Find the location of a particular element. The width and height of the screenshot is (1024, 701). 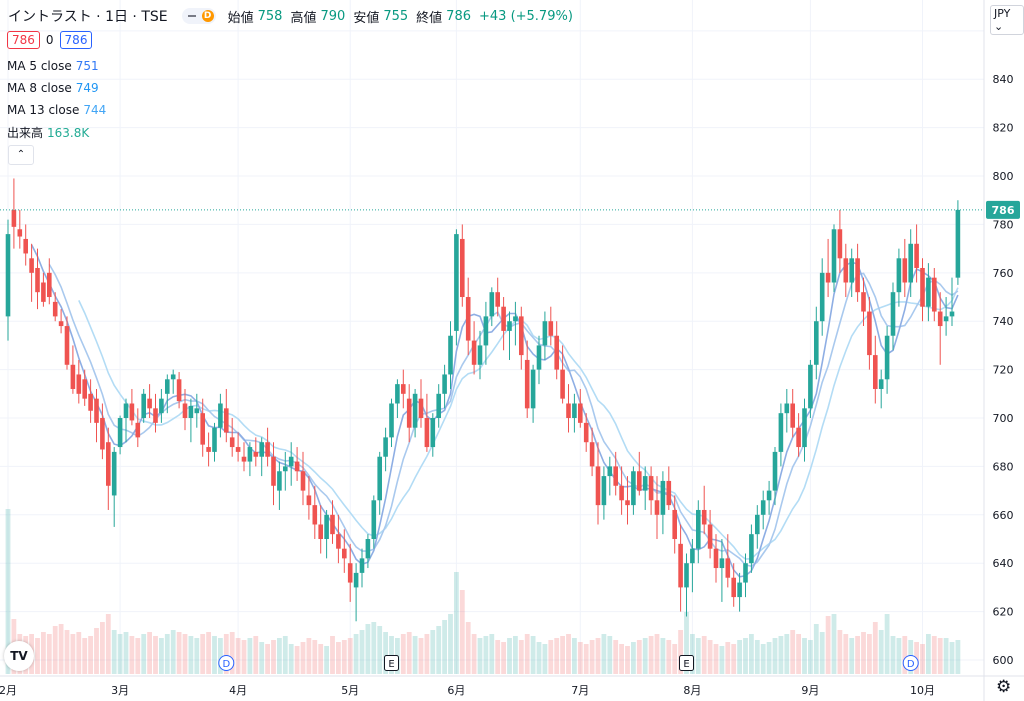

buy-price-box: 786 is located at coordinates (76, 40).